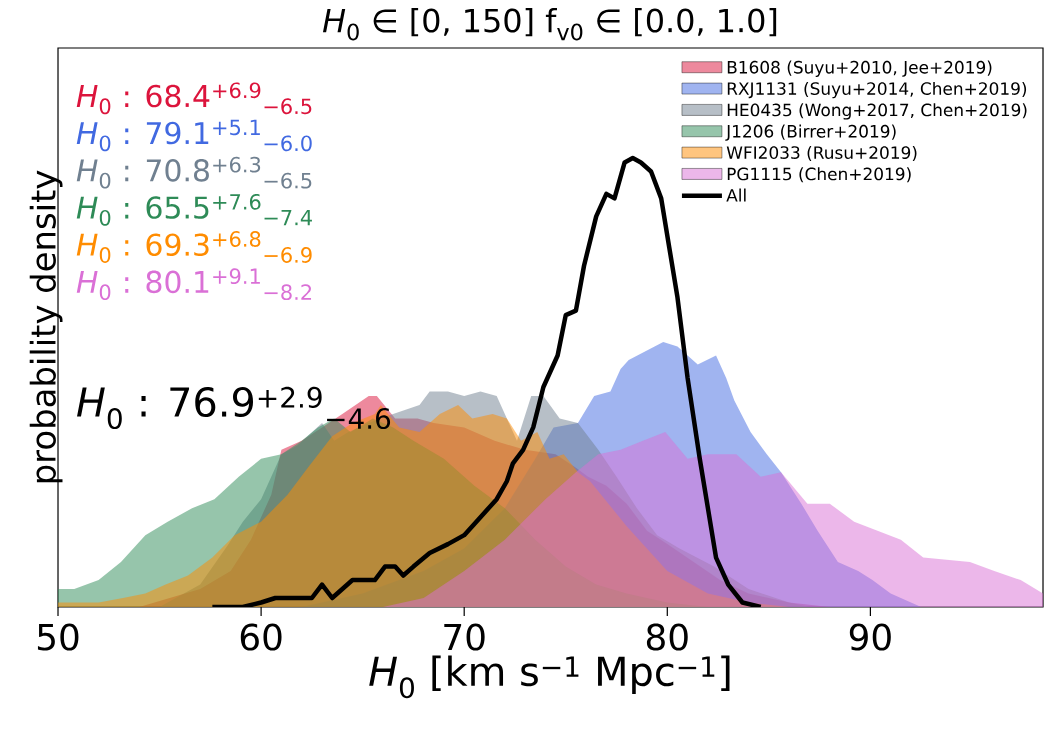  What do you see at coordinates (821, 153) in the screenshot?
I see `legend-label: WFI2033 (Rusu+2019)` at bounding box center [821, 153].